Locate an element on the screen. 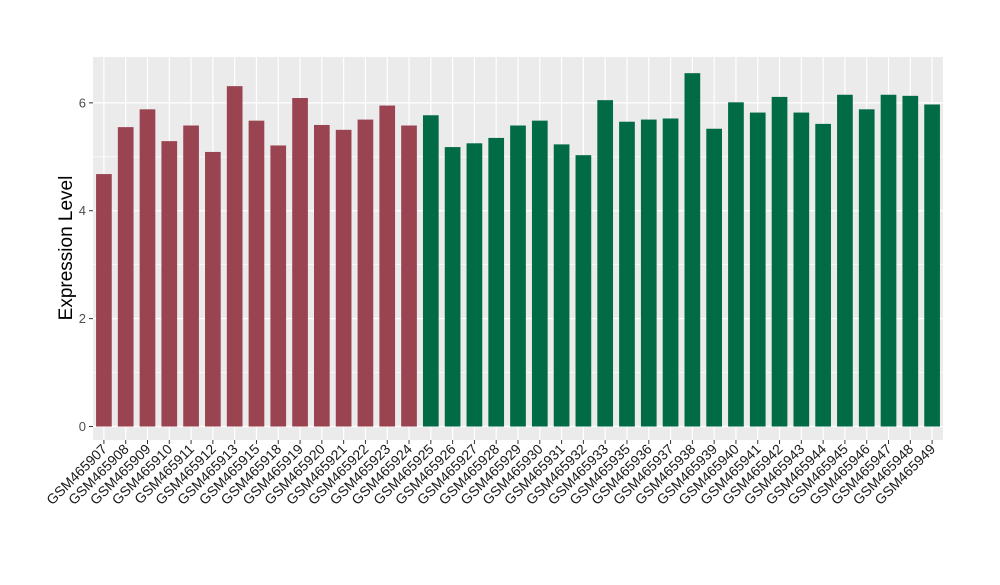 The height and width of the screenshot is (585, 1000). bar-GSM465930 is located at coordinates (539, 273).